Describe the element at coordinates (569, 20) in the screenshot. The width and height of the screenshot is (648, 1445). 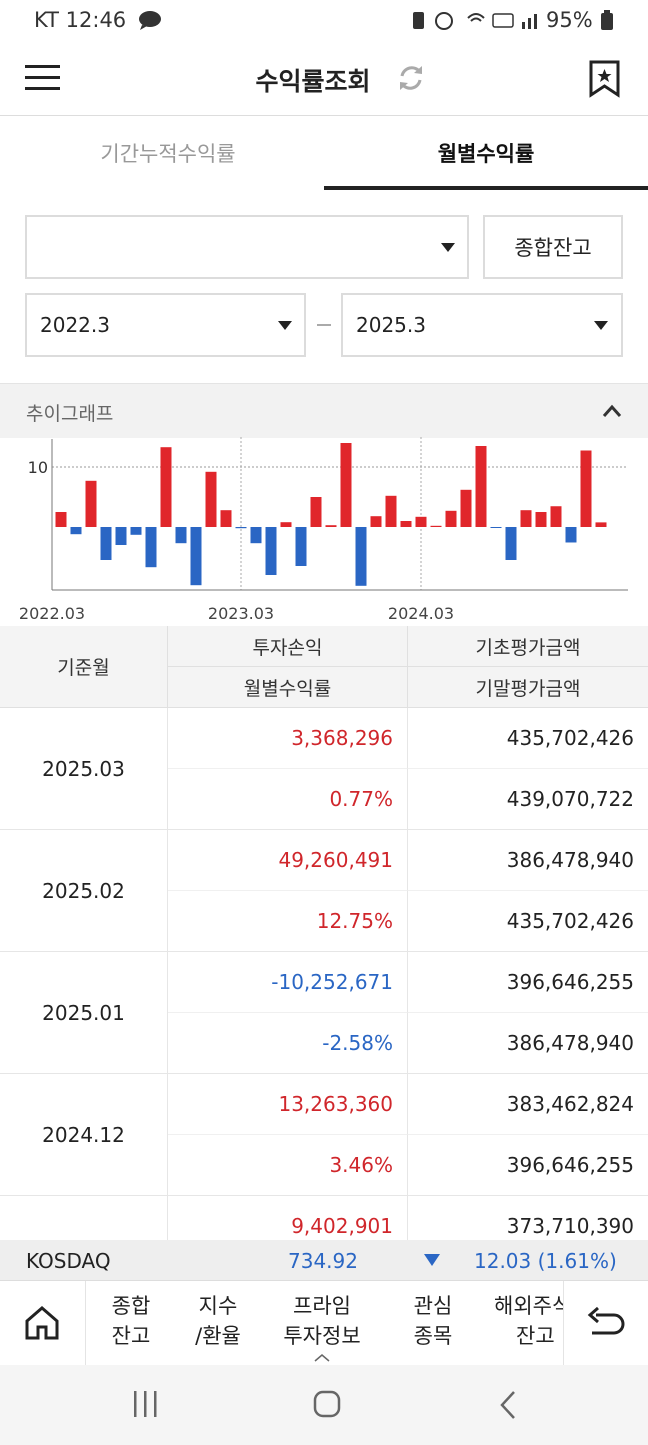
I see `battery-level: 95%` at that location.